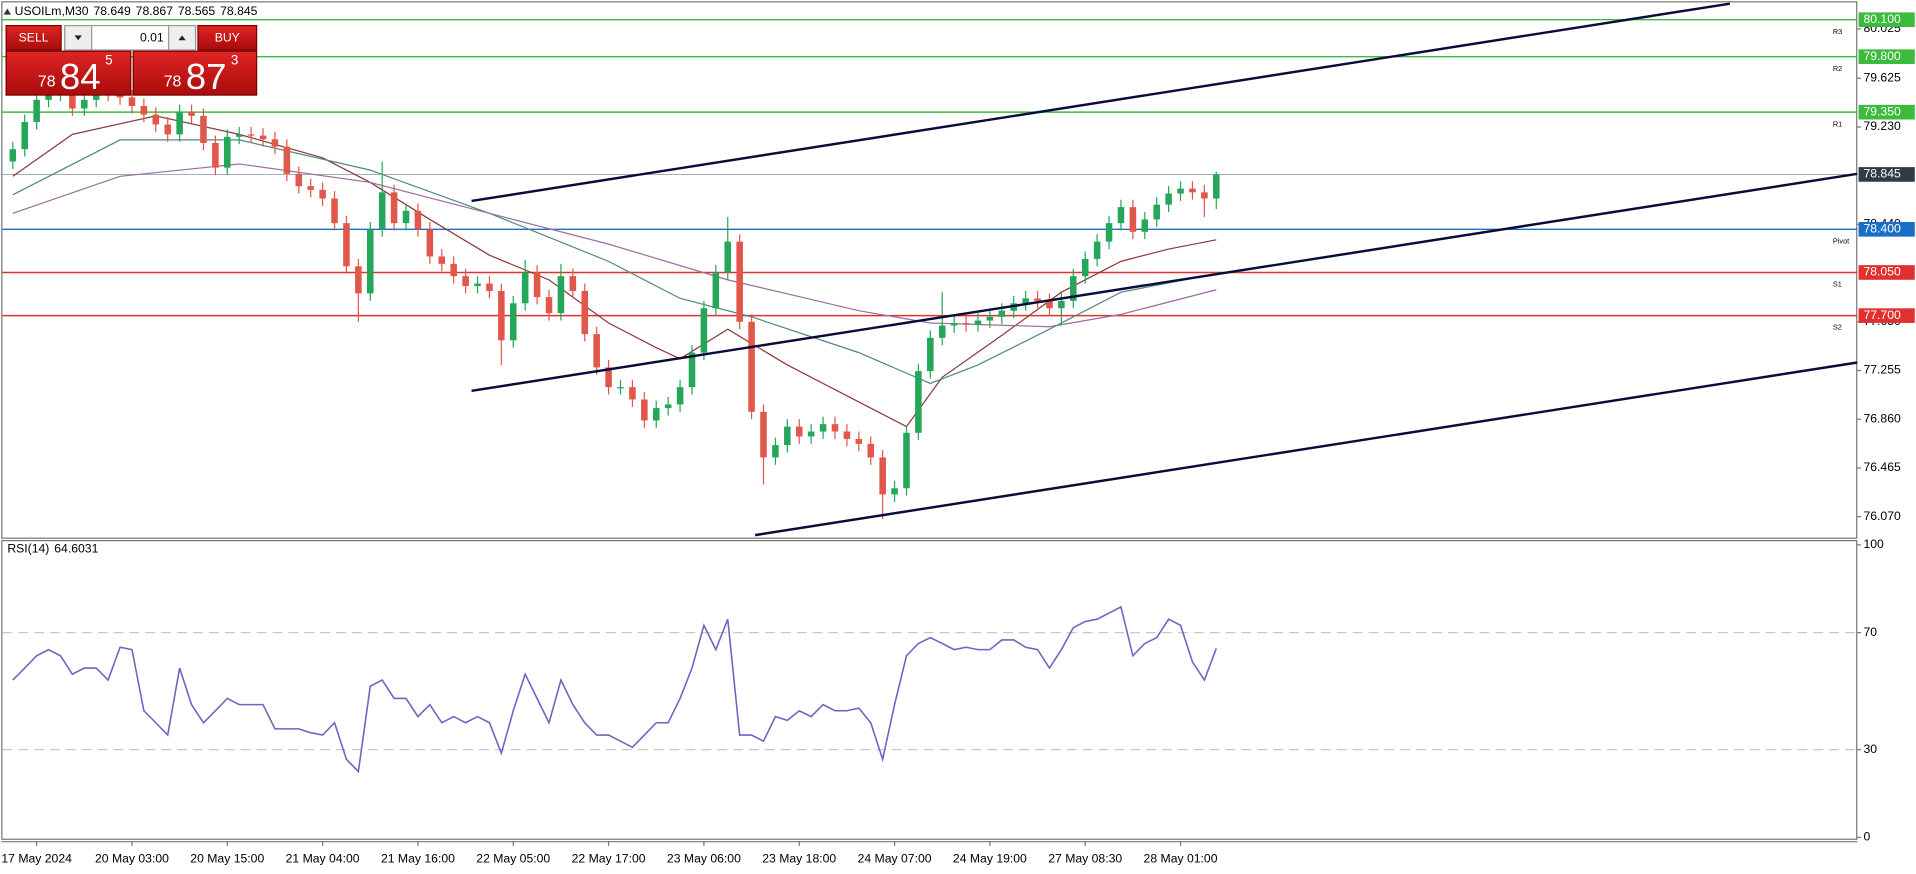  Describe the element at coordinates (609, 859) in the screenshot. I see `x-tick-label: 22 May 17:00` at that location.